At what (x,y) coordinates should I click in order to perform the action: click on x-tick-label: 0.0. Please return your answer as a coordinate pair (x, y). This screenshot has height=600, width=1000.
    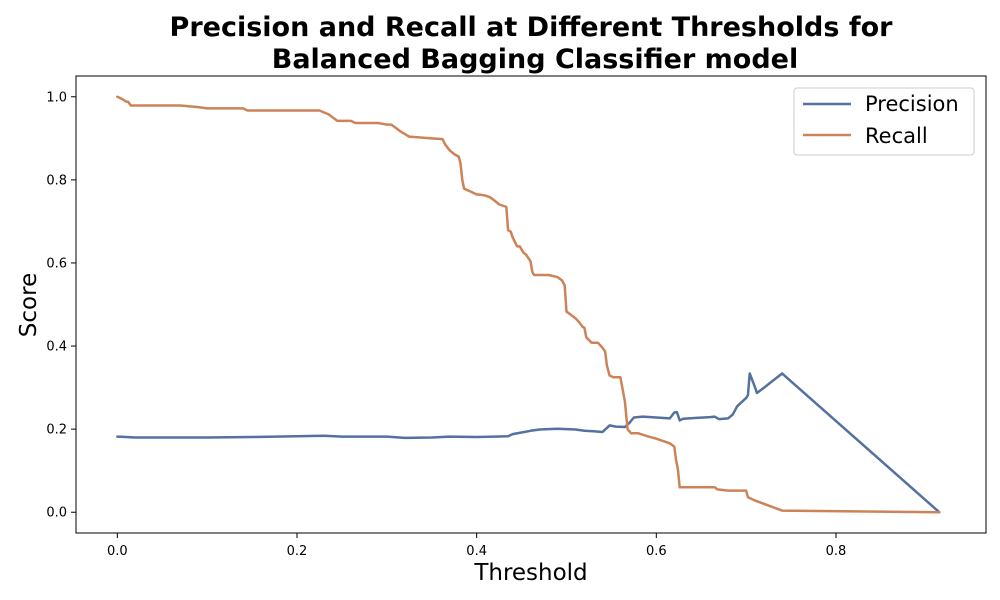
    Looking at the image, I should click on (117, 551).